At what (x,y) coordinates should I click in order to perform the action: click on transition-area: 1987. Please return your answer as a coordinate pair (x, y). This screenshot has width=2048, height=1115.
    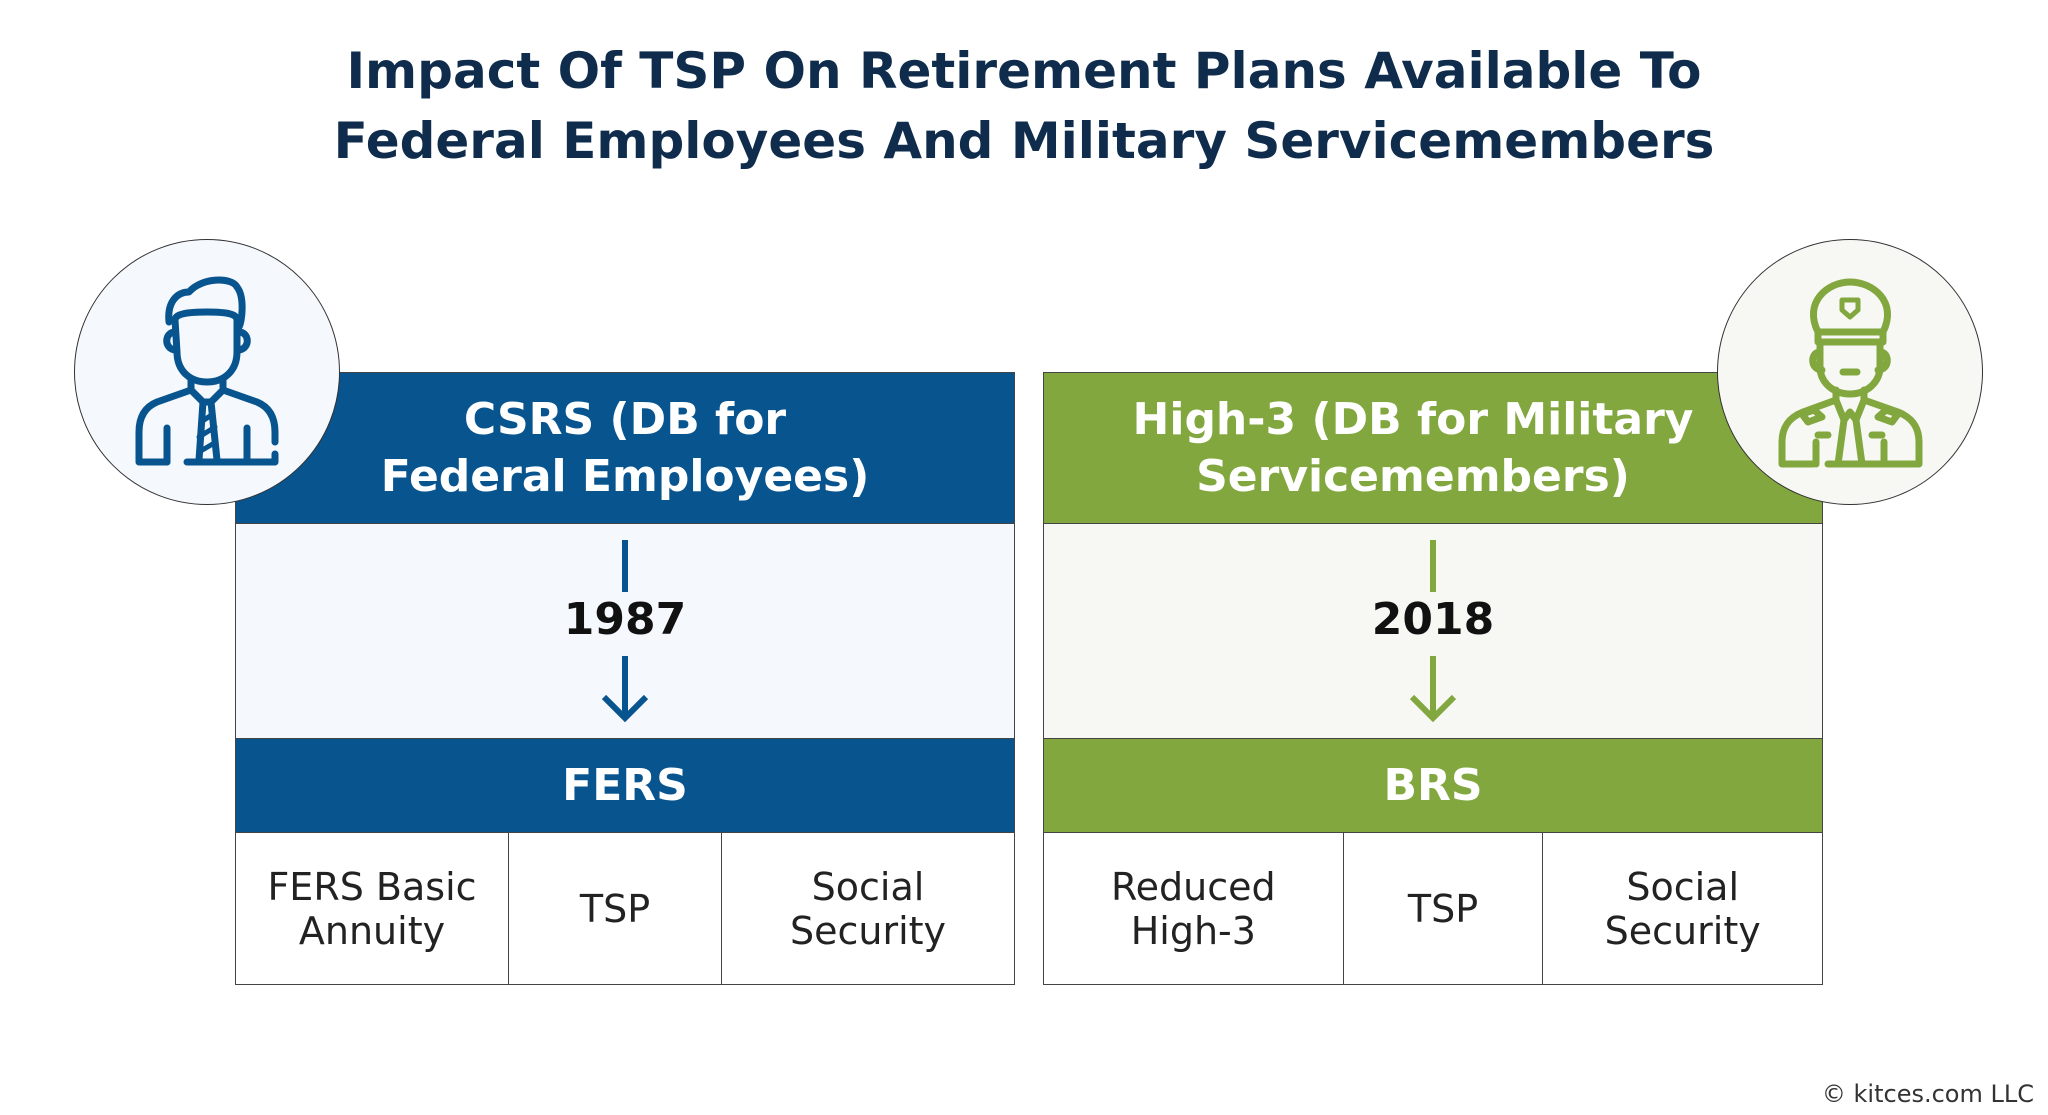
    Looking at the image, I should click on (625, 631).